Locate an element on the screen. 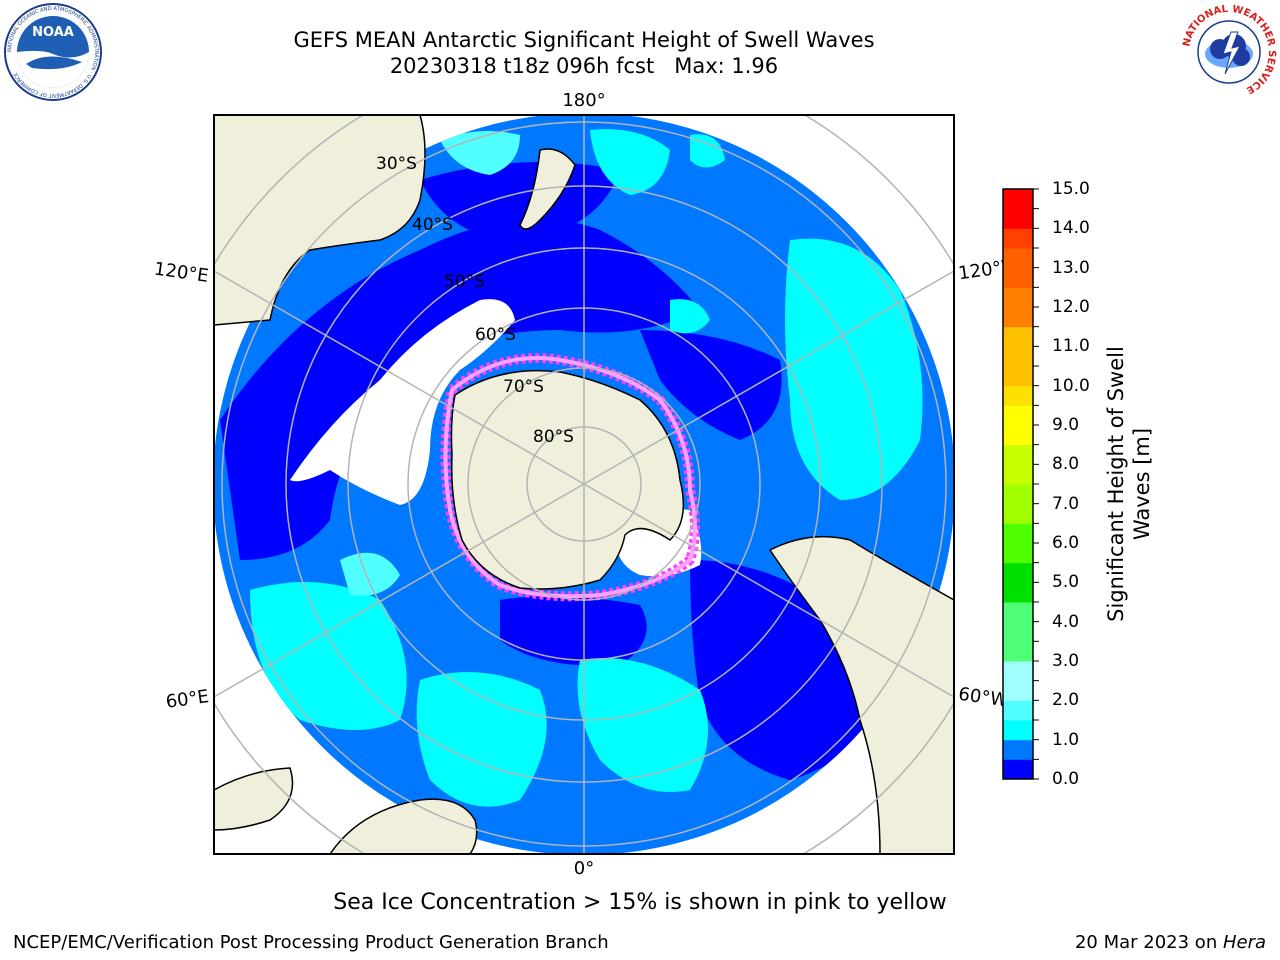 The image size is (1280, 960). colorbar-tick-label: 14.0 is located at coordinates (1071, 228).